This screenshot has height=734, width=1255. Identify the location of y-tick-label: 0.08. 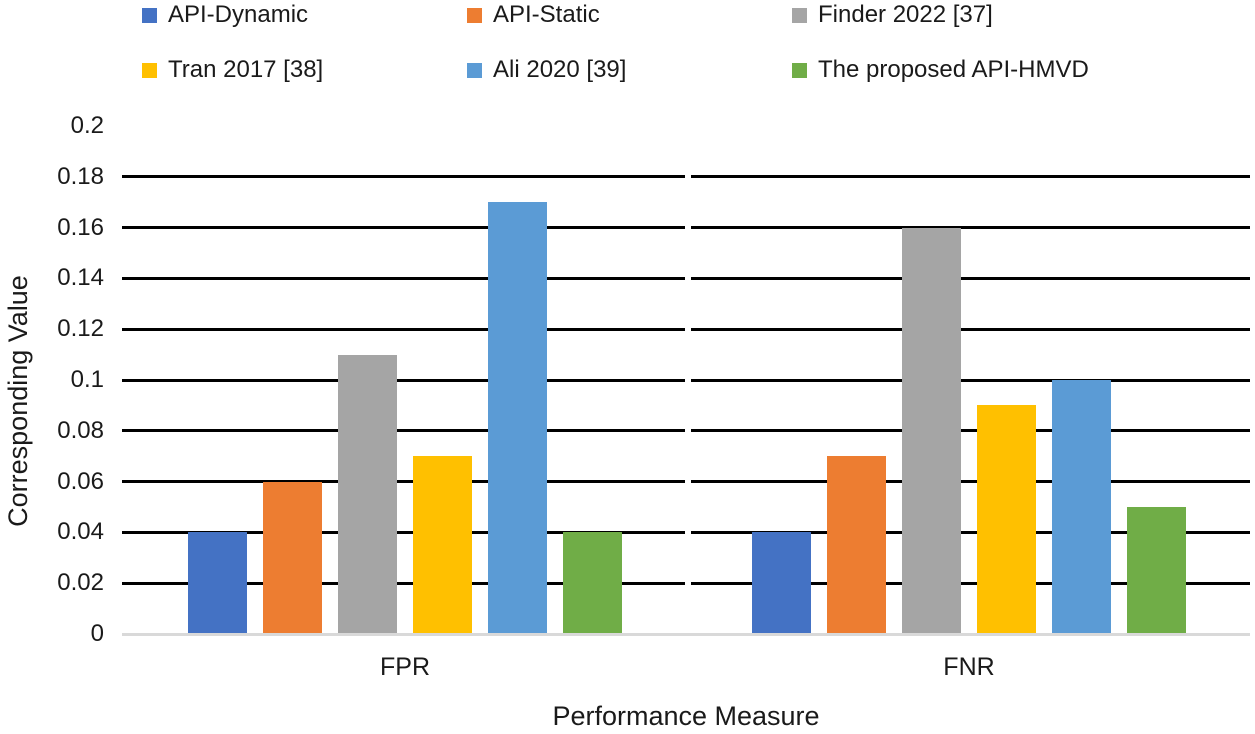
(80, 430).